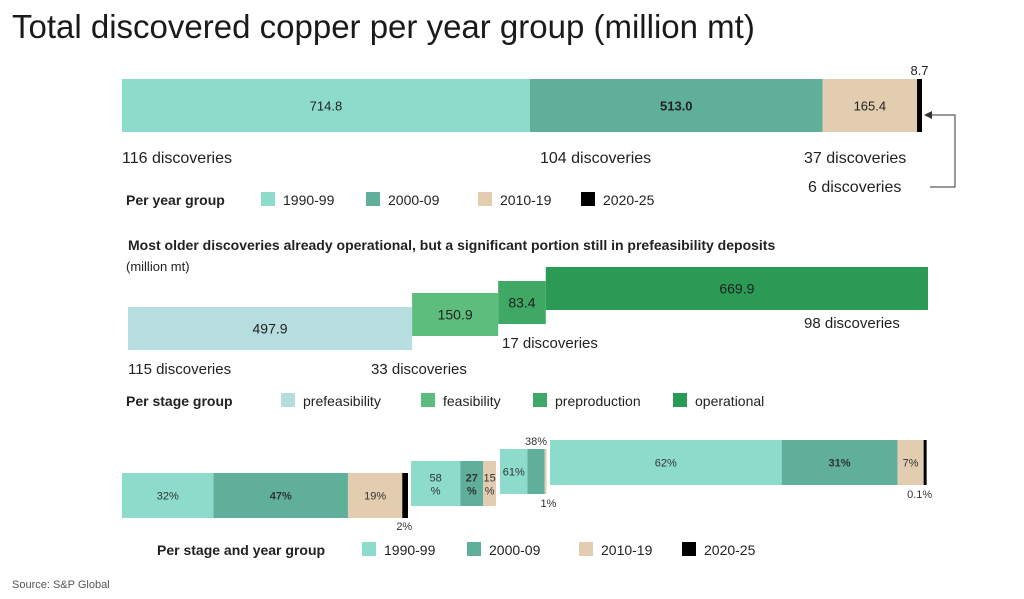 The height and width of the screenshot is (599, 1024). Describe the element at coordinates (549, 504) in the screenshot. I see `share-label: 1%` at that location.